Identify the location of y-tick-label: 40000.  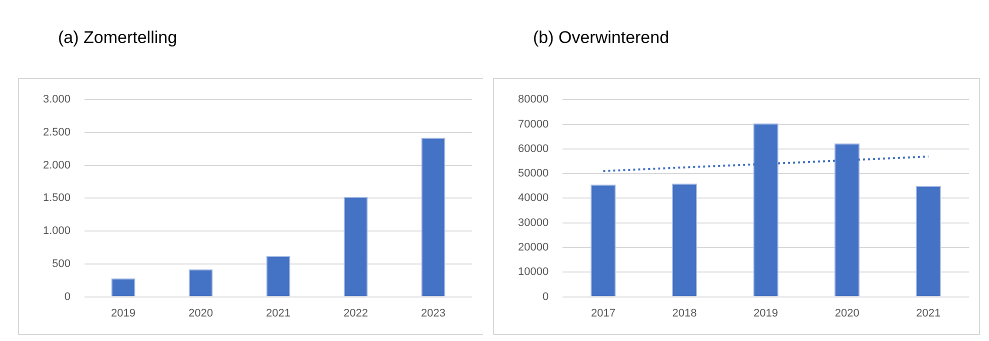
(533, 198).